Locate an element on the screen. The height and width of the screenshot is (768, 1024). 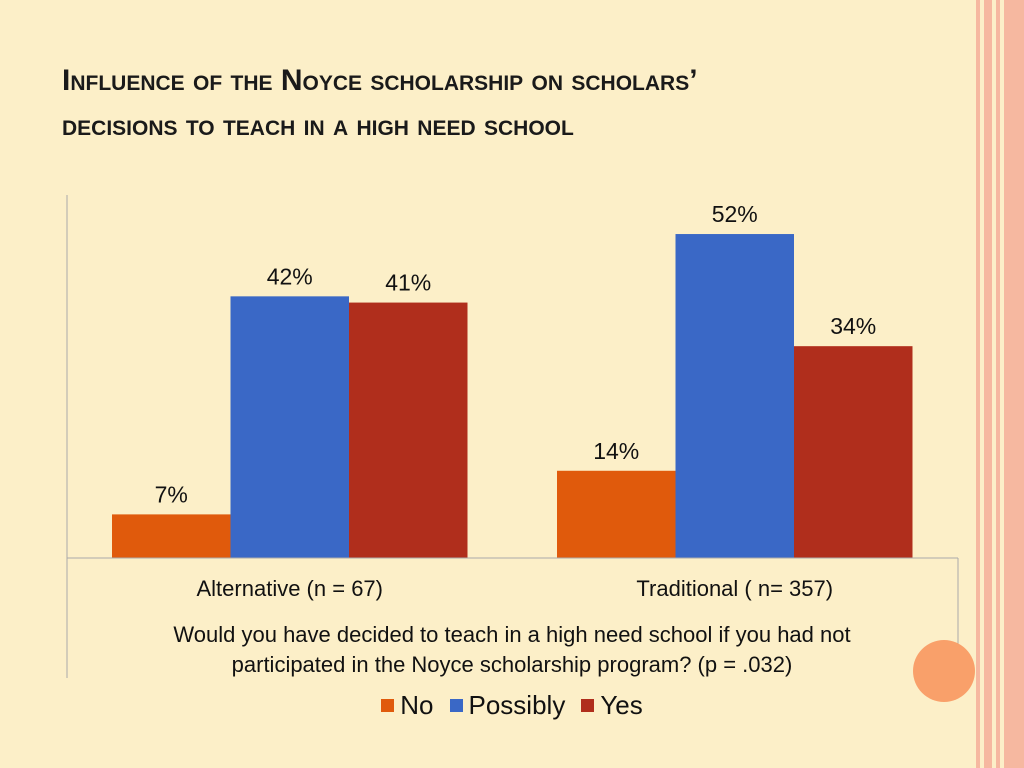
value-label-yes-1: 41% is located at coordinates (408, 283).